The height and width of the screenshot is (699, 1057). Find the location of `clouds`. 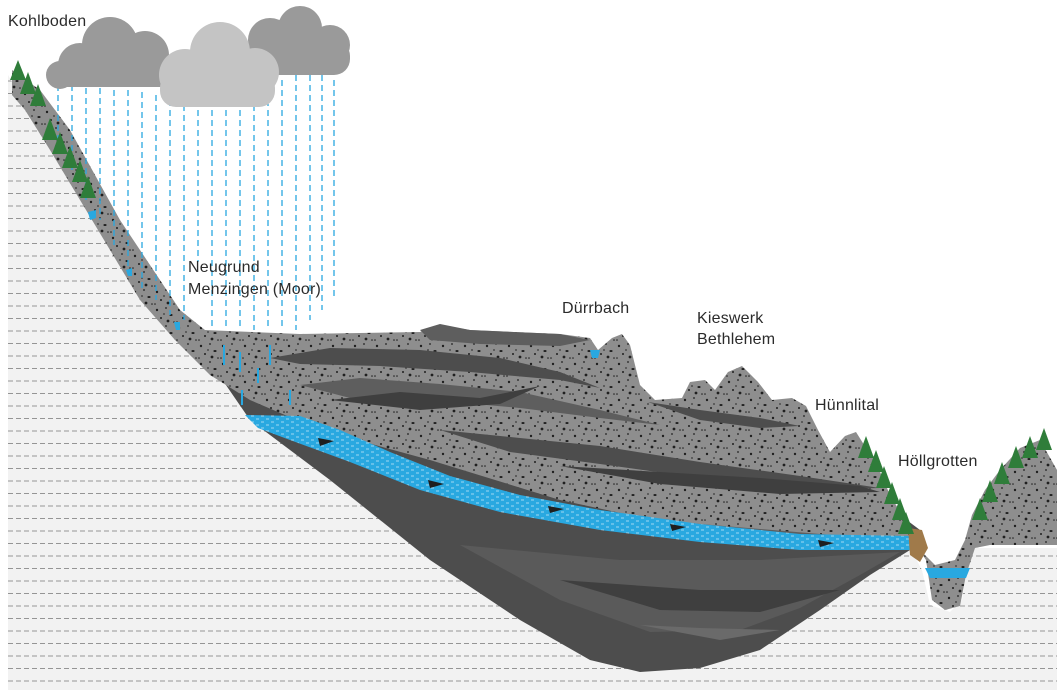

clouds is located at coordinates (198, 56).